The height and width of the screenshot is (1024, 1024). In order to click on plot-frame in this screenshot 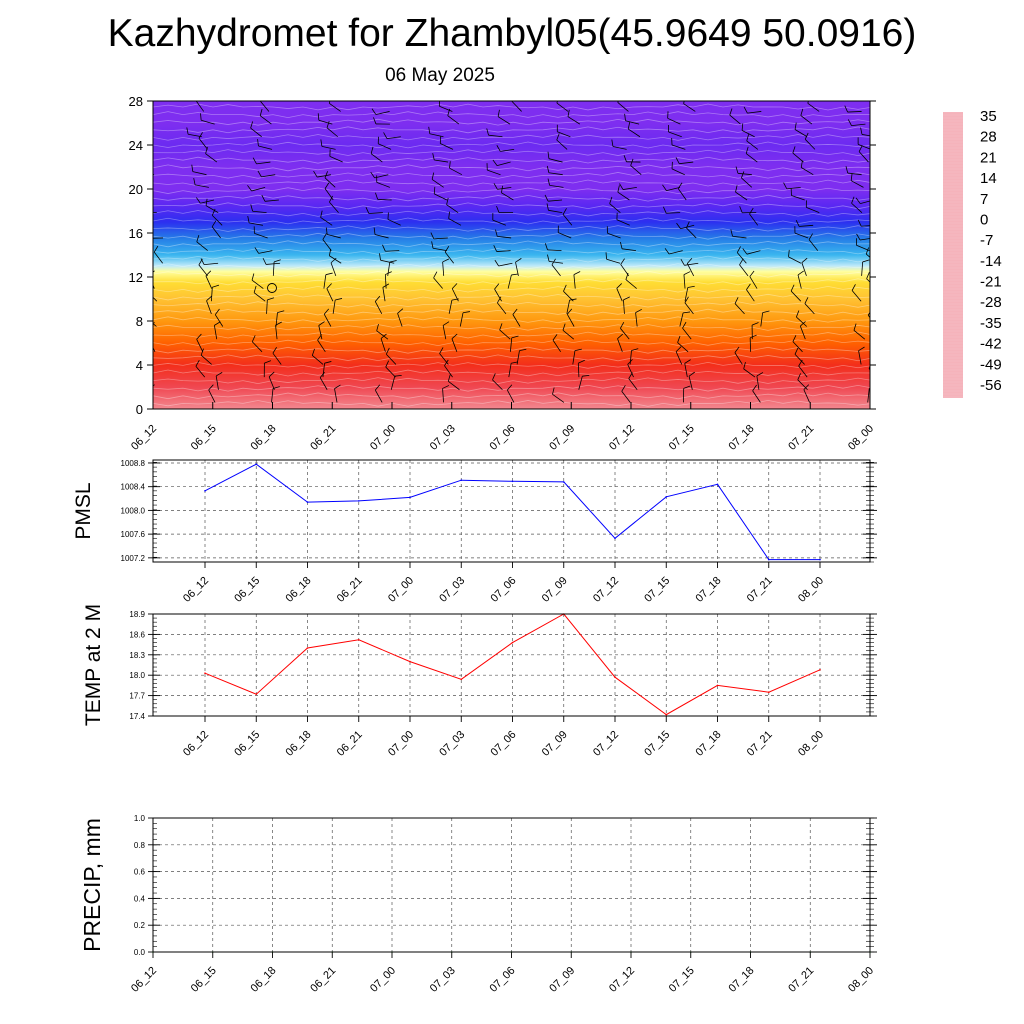, I will do `click(511, 511)`.